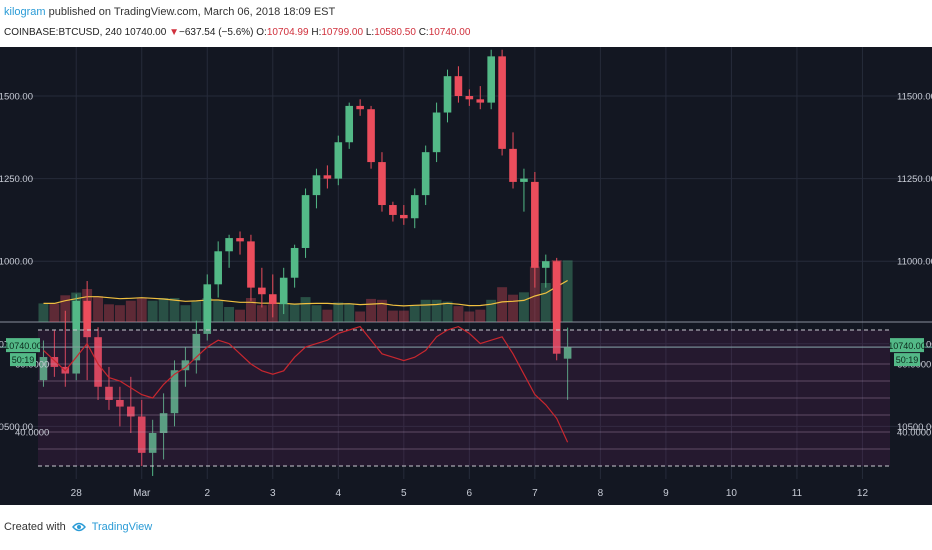 This screenshot has width=932, height=550. Describe the element at coordinates (395, 32) in the screenshot. I see `low-value: 10580.50` at that location.